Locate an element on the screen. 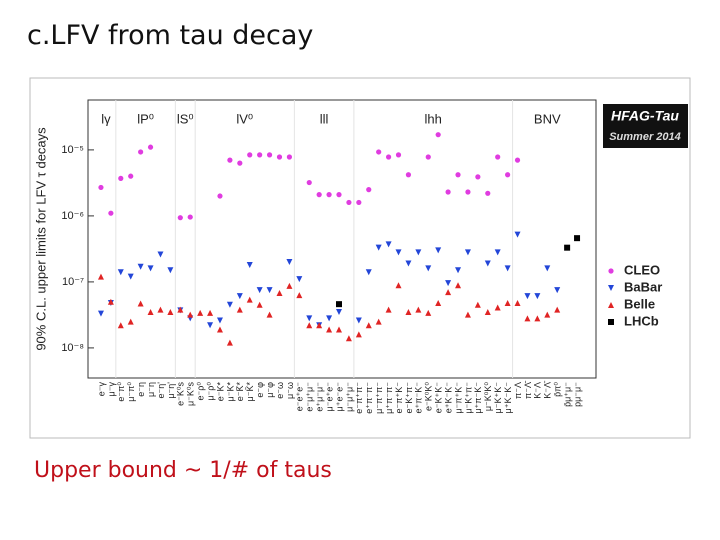  x-tick-label: μ⁺K⁻K⁻ is located at coordinates (508, 398).